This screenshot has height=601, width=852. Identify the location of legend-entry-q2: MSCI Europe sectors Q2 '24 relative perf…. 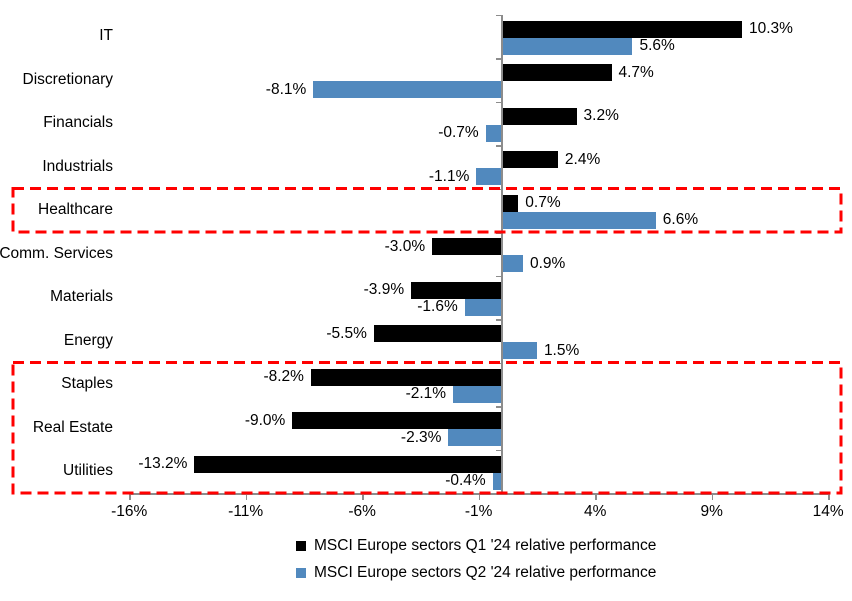
(476, 572).